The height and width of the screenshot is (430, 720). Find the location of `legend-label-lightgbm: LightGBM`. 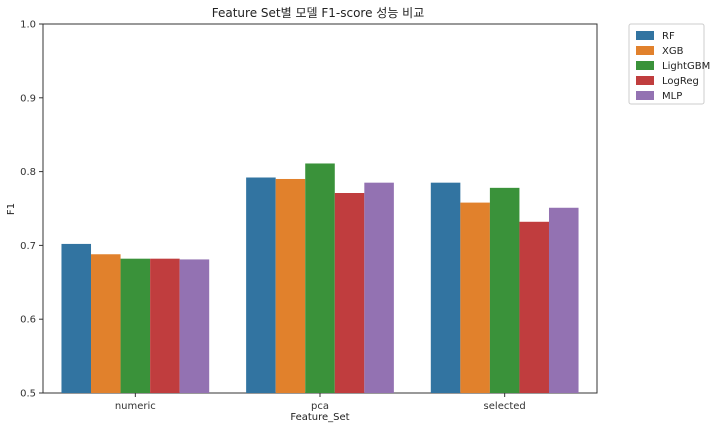

legend-label-lightgbm: LightGBM is located at coordinates (686, 66).